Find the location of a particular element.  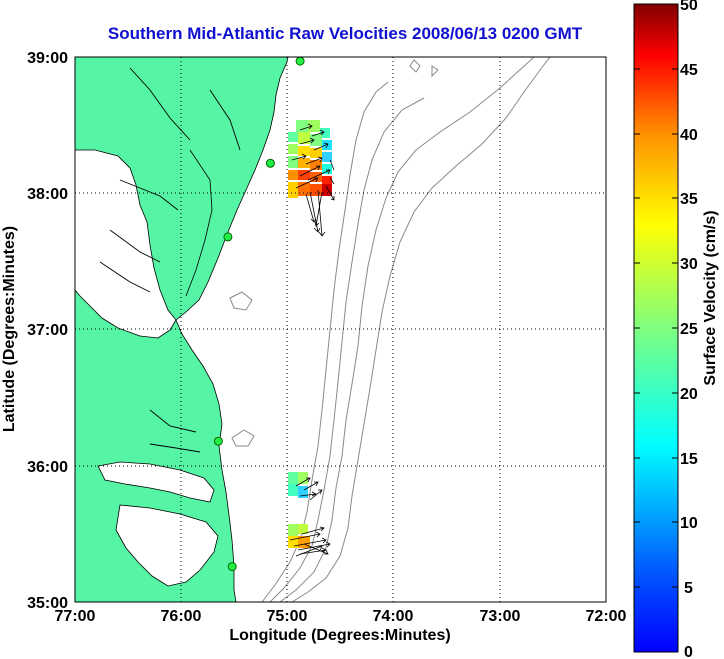

colorbar-label: Surface Velocity (cm/s) is located at coordinates (710, 297).